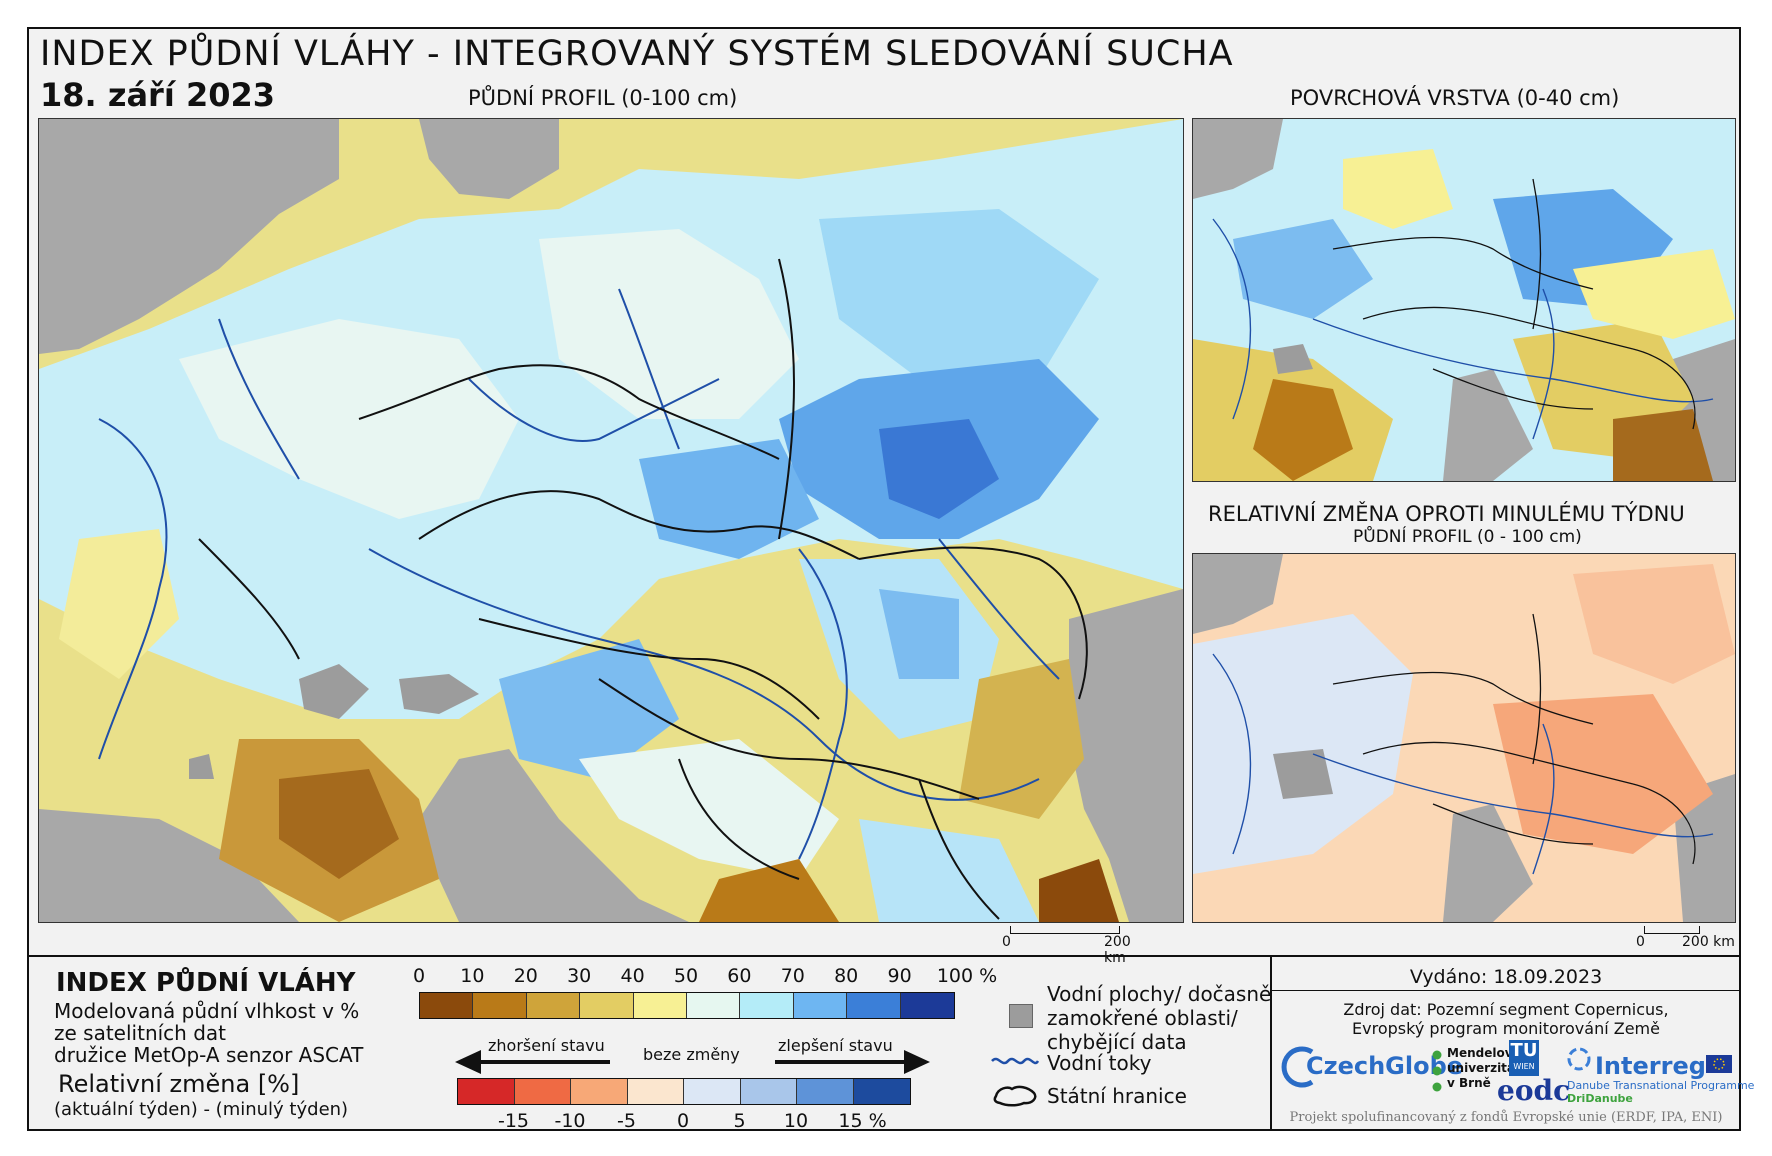 The image size is (1772, 1156). Describe the element at coordinates (1708, 942) in the screenshot. I see `inset-scale-km: 200 km` at that location.